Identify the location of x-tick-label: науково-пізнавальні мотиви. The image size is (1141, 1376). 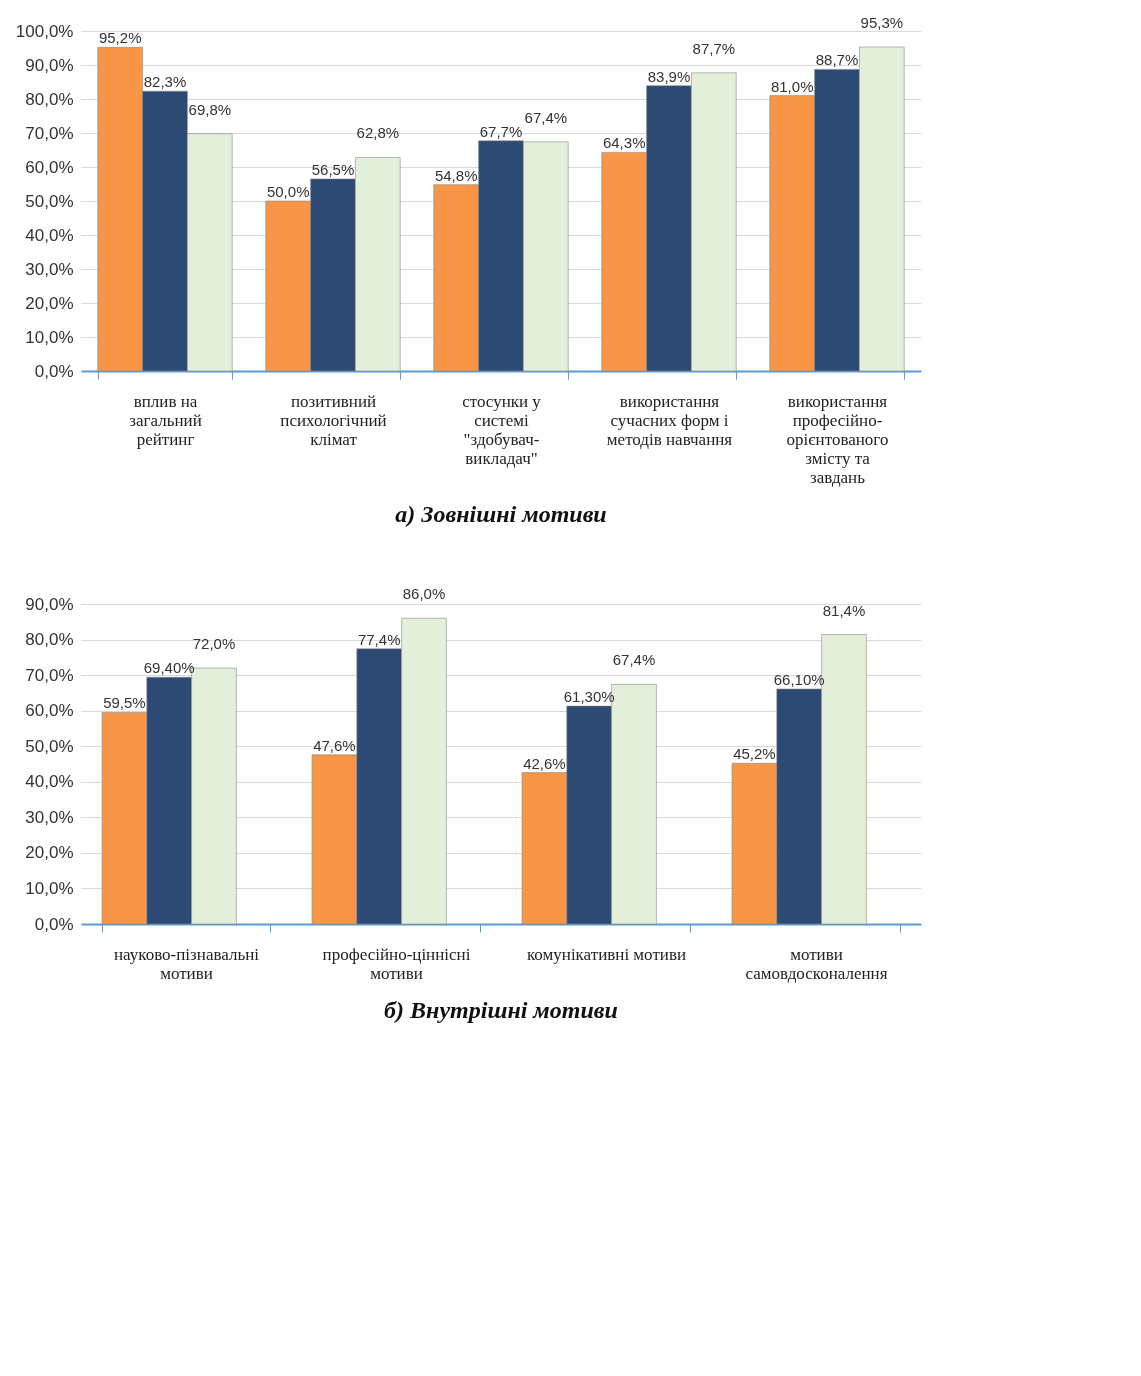
(187, 963).